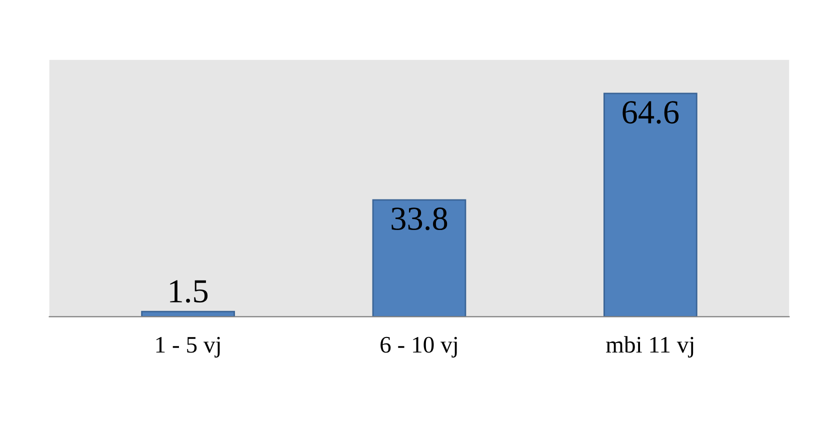 The height and width of the screenshot is (428, 822). I want to click on data-label: 33.8, so click(420, 219).